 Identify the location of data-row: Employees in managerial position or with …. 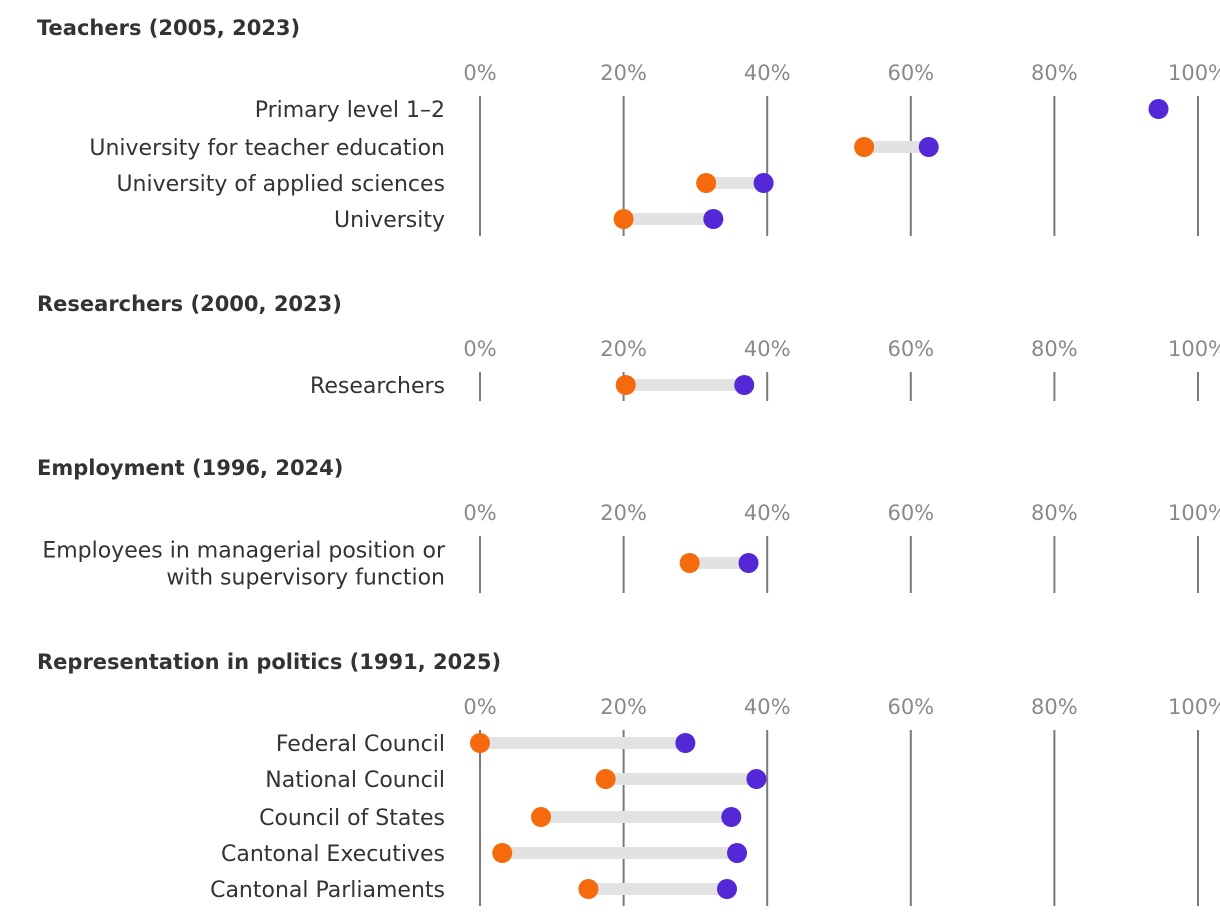
(400, 565).